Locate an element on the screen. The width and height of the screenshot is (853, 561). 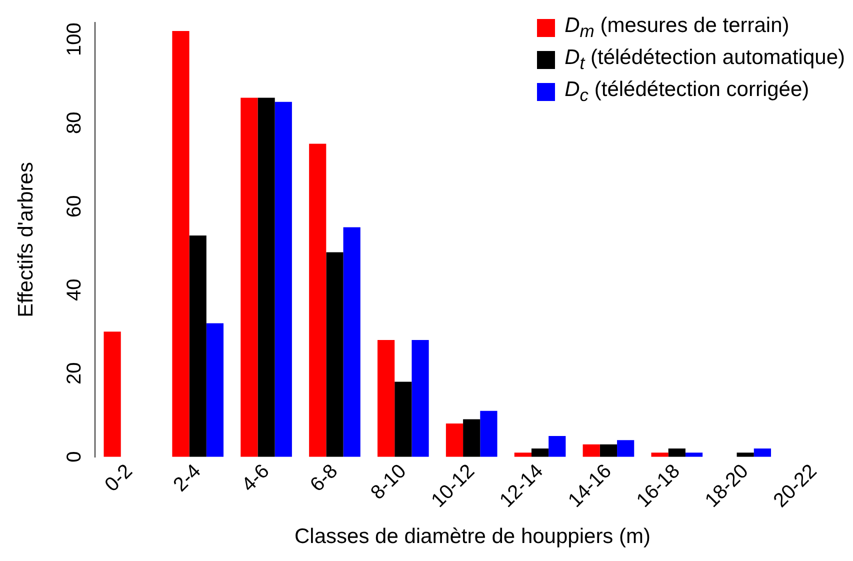
x-axis-title: Classes de diamètre de houppiers (m) is located at coordinates (473, 537).